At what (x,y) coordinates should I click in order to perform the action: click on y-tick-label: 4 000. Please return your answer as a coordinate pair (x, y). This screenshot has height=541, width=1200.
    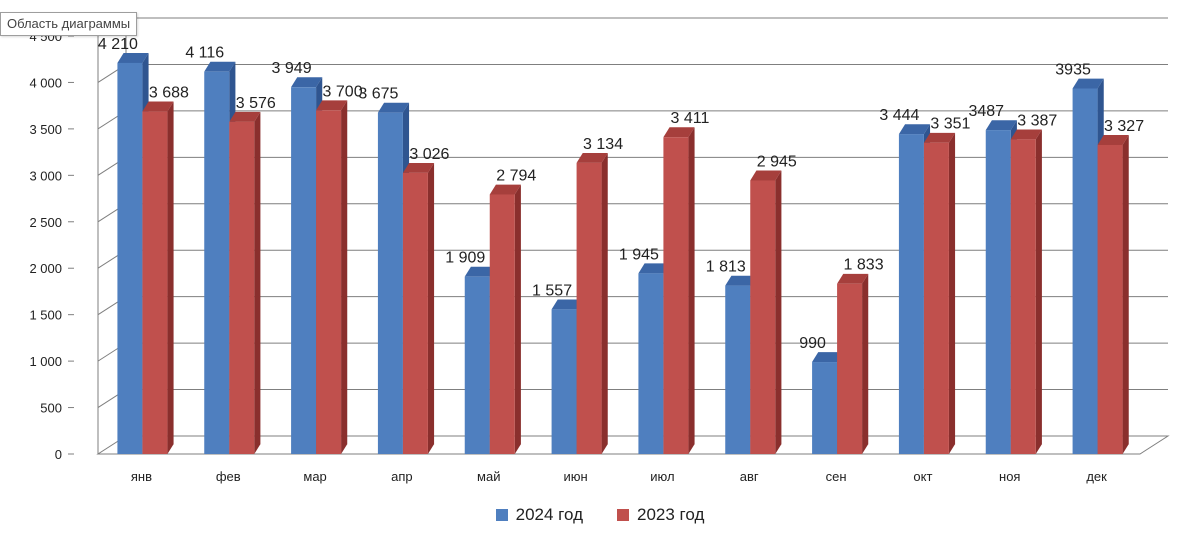
    Looking at the image, I should click on (45, 82).